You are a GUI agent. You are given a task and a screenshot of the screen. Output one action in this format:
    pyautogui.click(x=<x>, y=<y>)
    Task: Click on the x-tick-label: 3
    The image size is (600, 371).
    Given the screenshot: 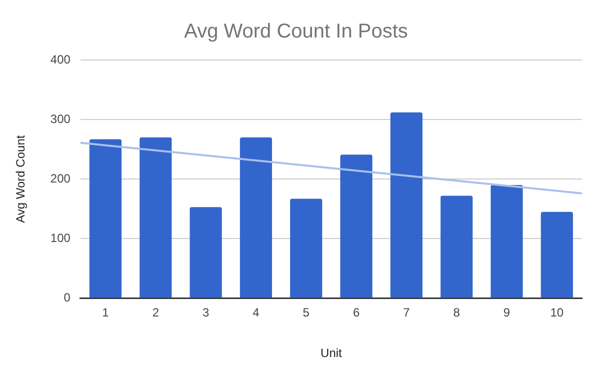 What is the action you would take?
    pyautogui.click(x=206, y=313)
    